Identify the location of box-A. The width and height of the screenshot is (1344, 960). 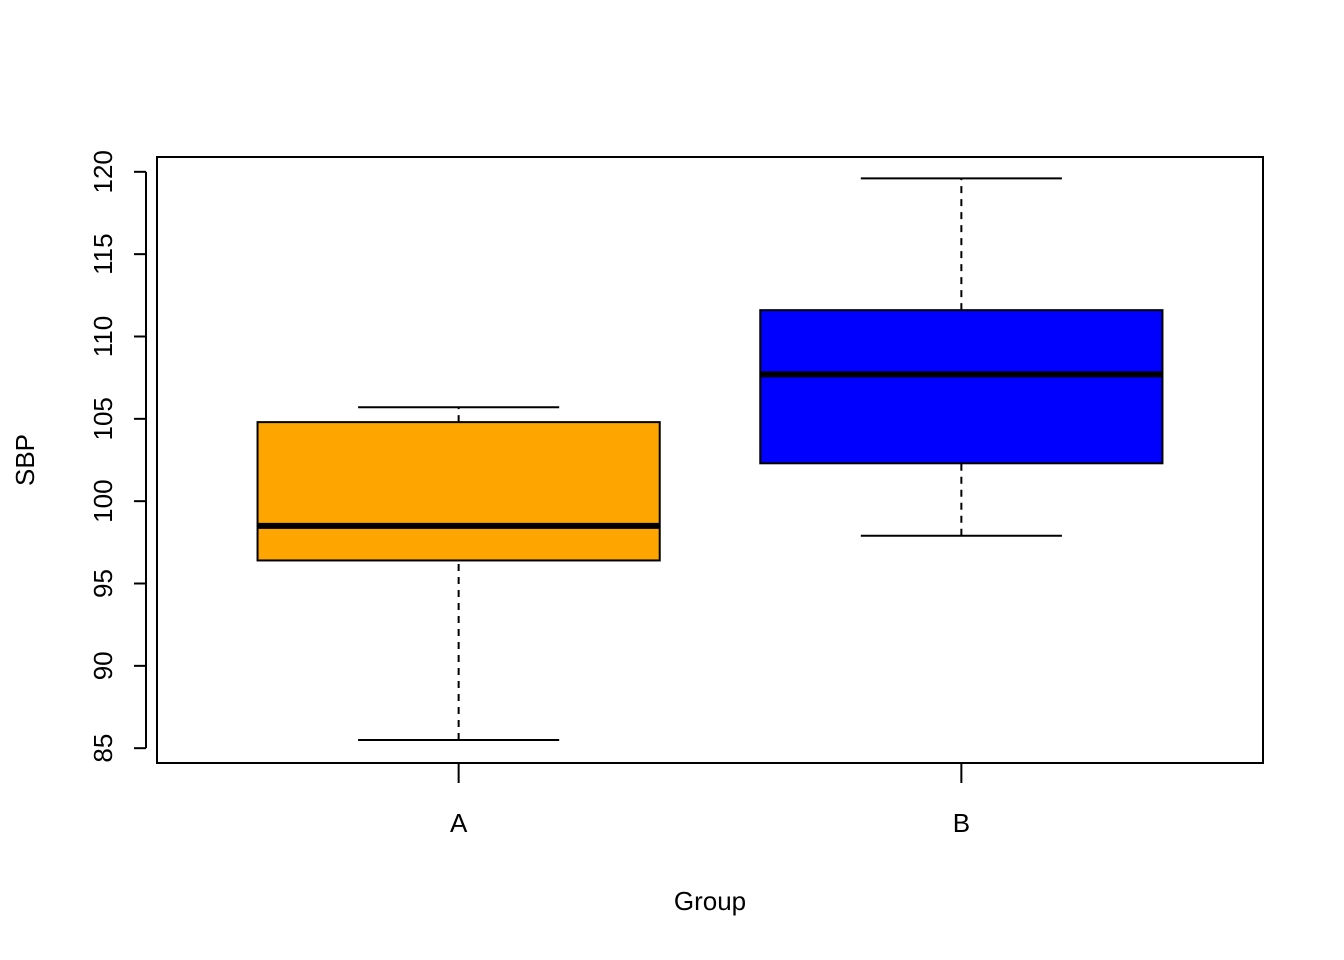
(458, 573).